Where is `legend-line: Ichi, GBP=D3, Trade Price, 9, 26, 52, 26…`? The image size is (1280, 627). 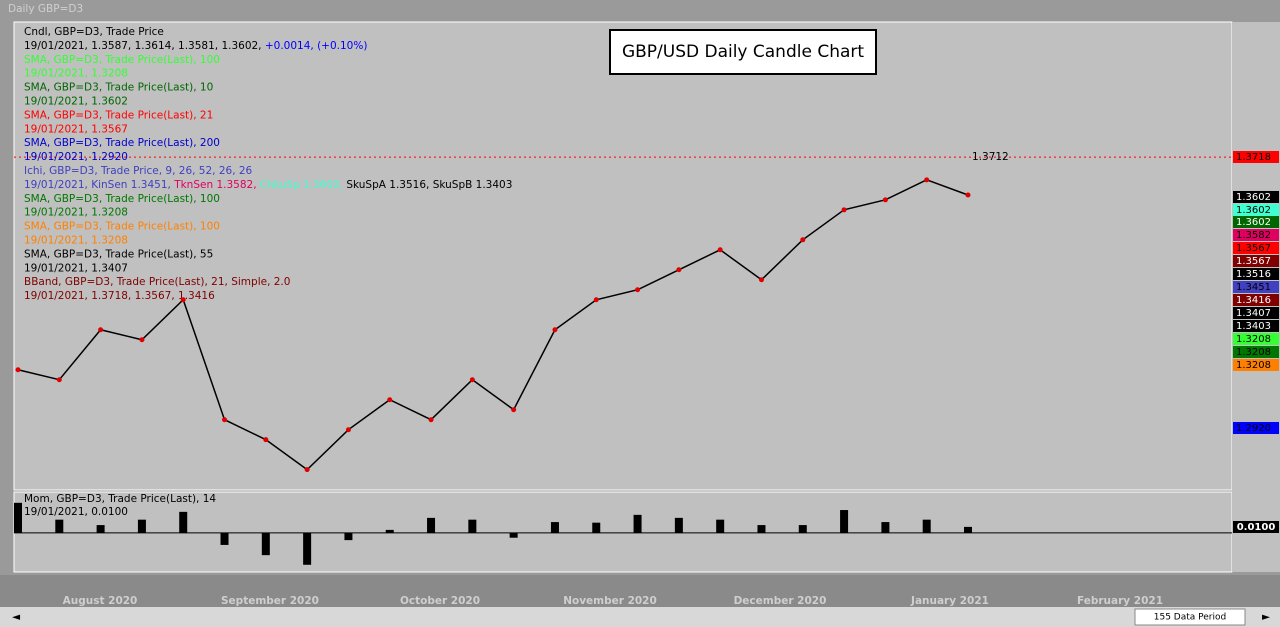
legend-line: Ichi, GBP=D3, Trade Price, 9, 26, 52, 26… is located at coordinates (138, 171).